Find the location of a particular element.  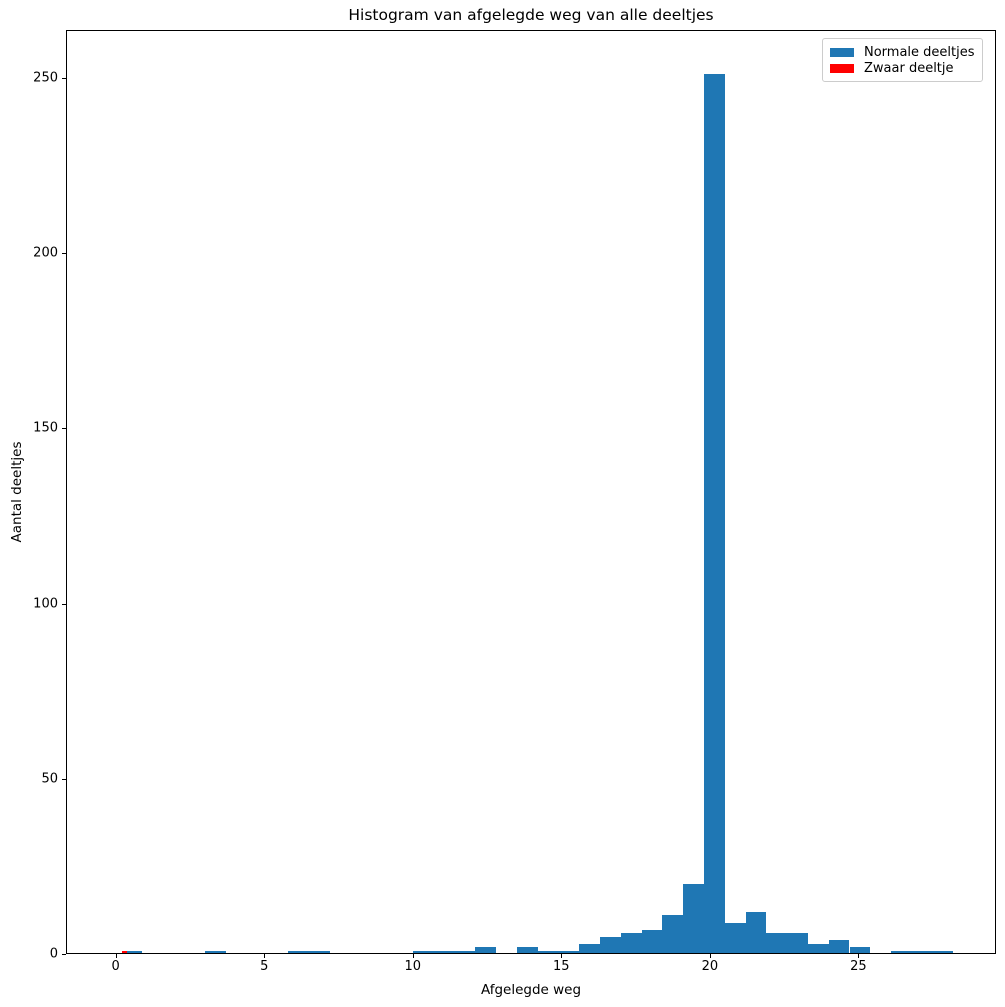

y-tick-label: 250 is located at coordinates (45, 78).